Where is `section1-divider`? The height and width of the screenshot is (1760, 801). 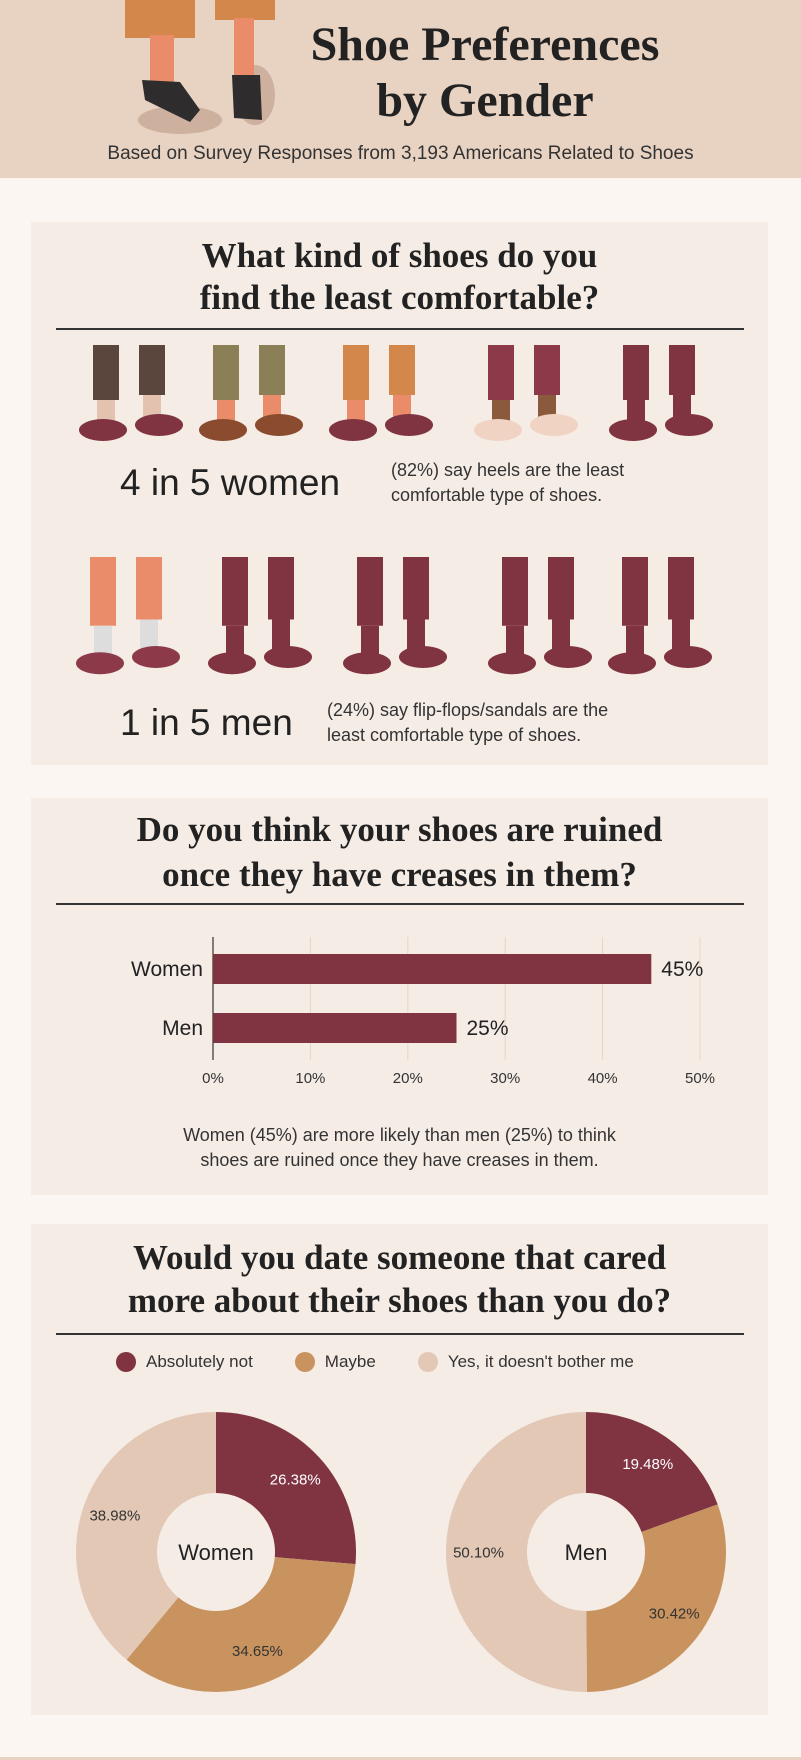
section1-divider is located at coordinates (400, 329).